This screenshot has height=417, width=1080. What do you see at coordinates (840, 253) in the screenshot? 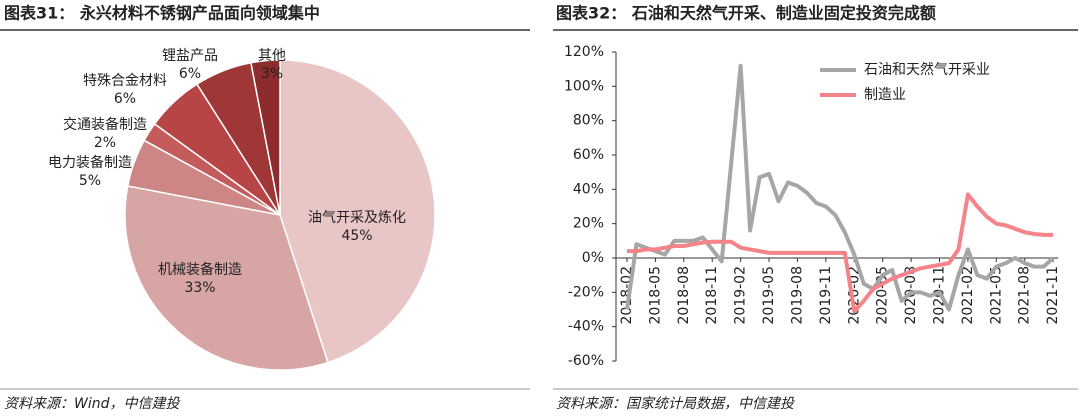
I see `series-line` at bounding box center [840, 253].